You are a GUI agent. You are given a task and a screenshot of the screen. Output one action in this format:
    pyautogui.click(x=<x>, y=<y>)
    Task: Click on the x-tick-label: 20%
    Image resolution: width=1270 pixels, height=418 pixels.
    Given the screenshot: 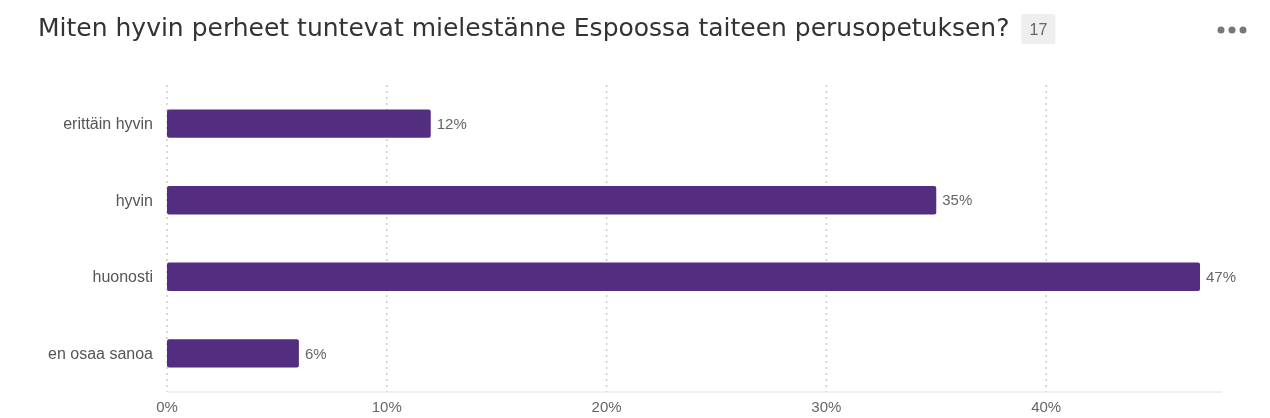 What is the action you would take?
    pyautogui.click(x=606, y=406)
    